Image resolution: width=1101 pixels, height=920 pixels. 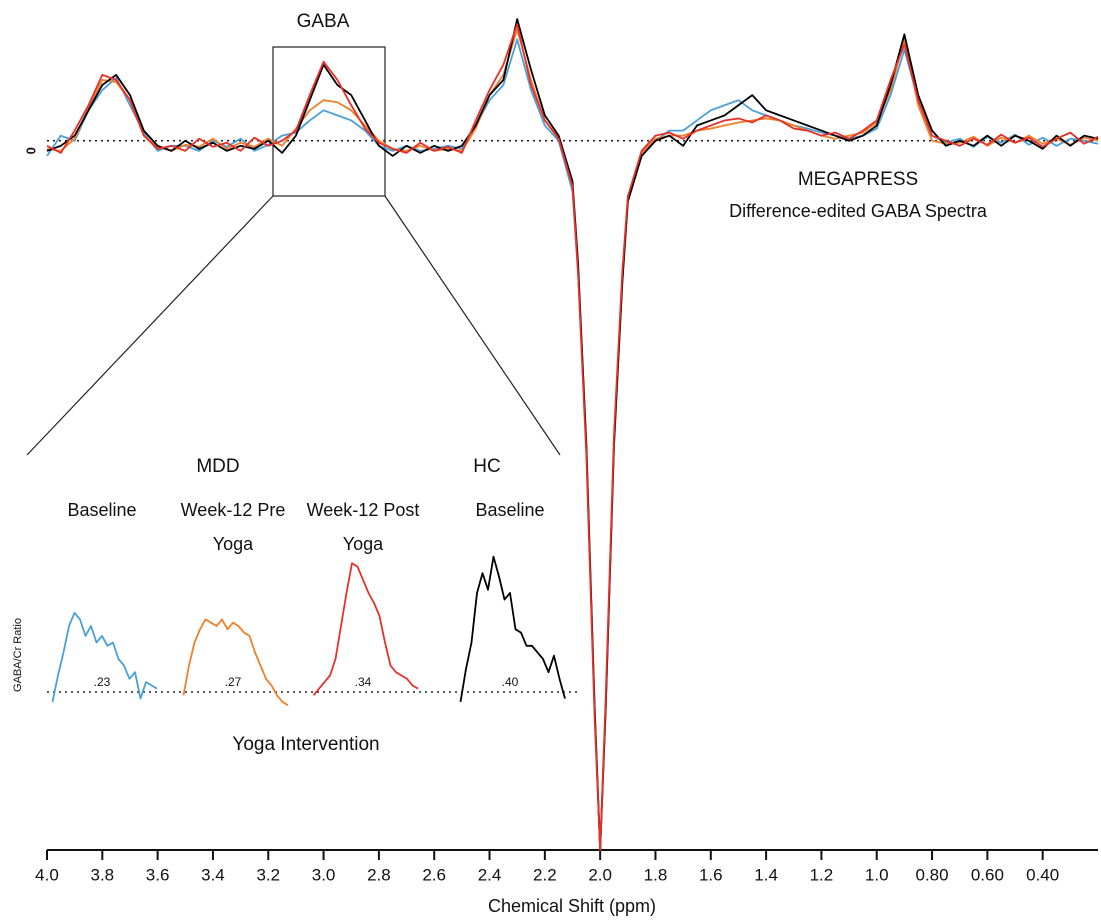 What do you see at coordinates (30, 150) in the screenshot?
I see `y-tick-label: 0` at bounding box center [30, 150].